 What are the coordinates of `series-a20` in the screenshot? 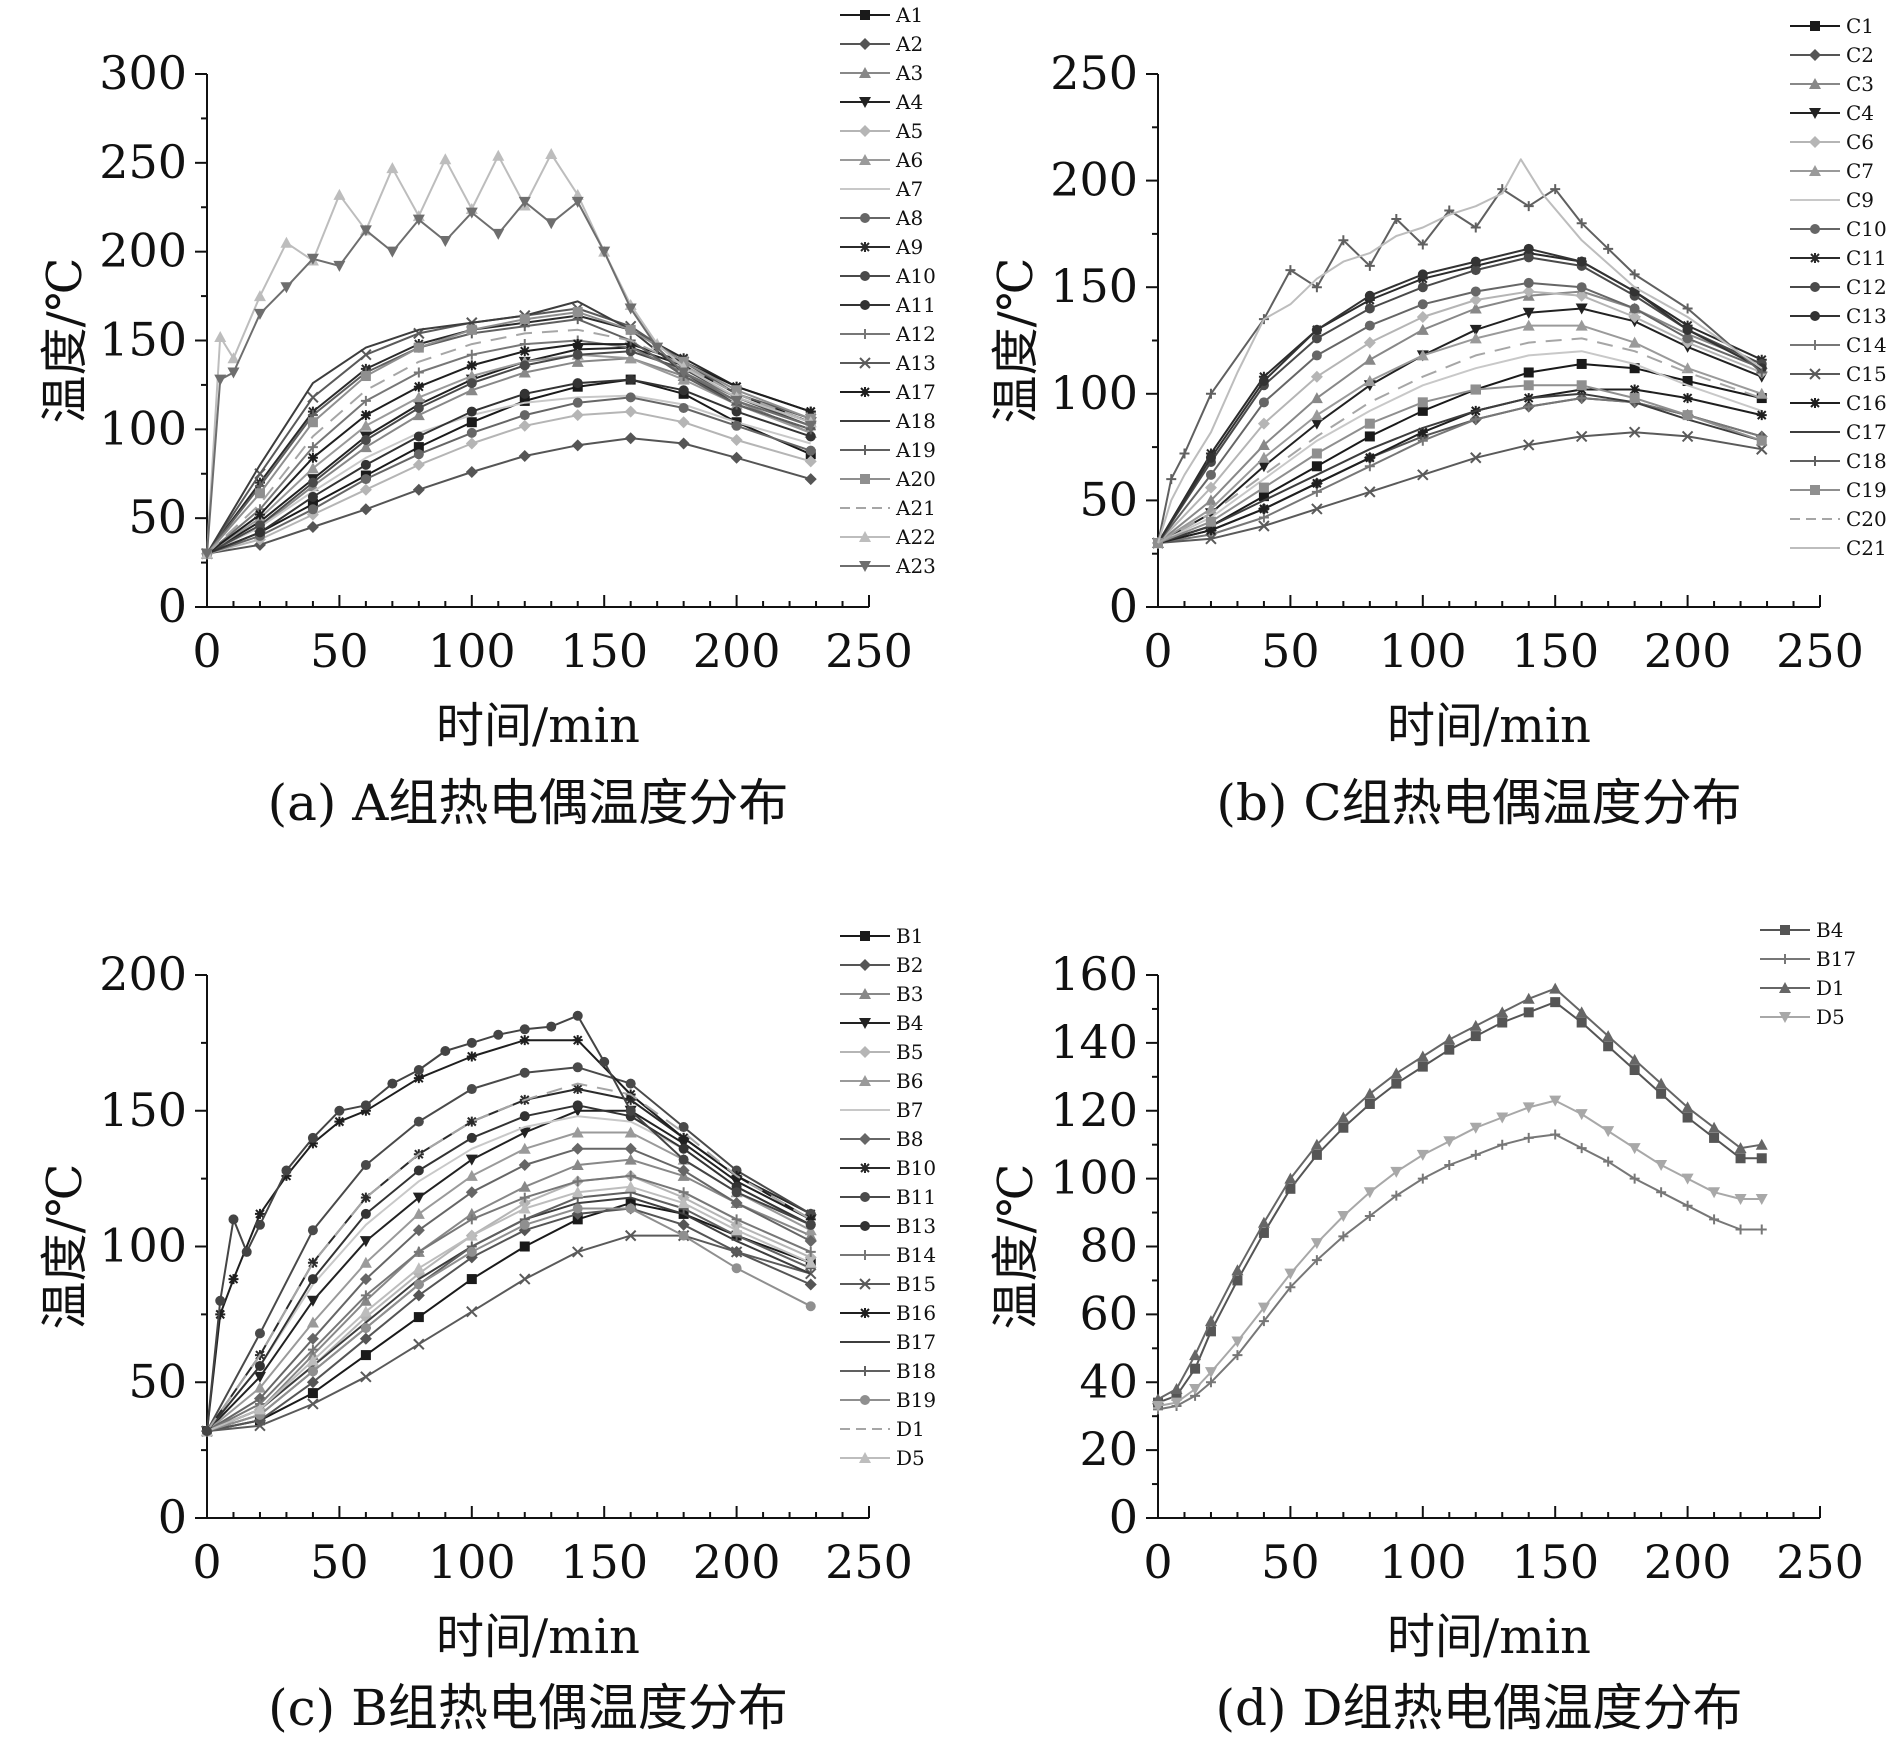 It's located at (509, 433).